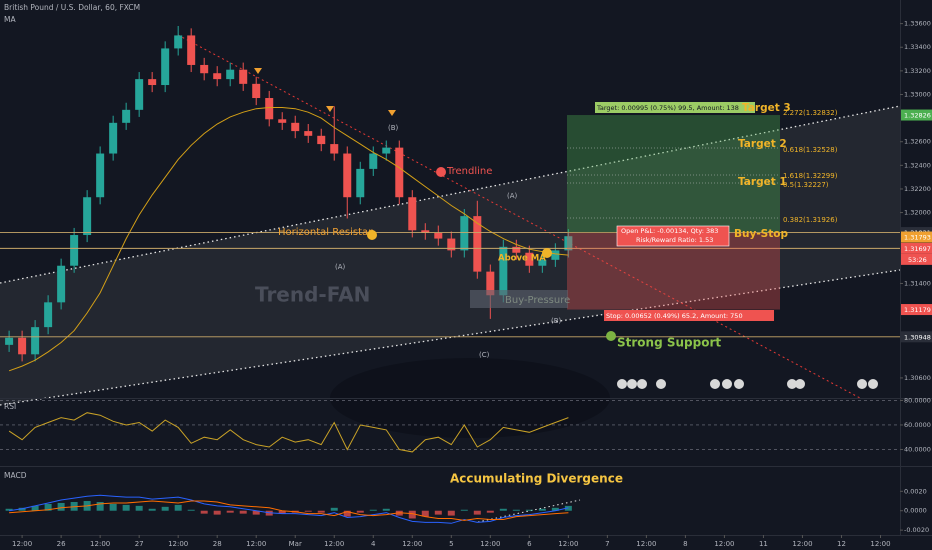  What do you see at coordinates (761, 234) in the screenshot?
I see `target-label: Buy-Stop` at bounding box center [761, 234].